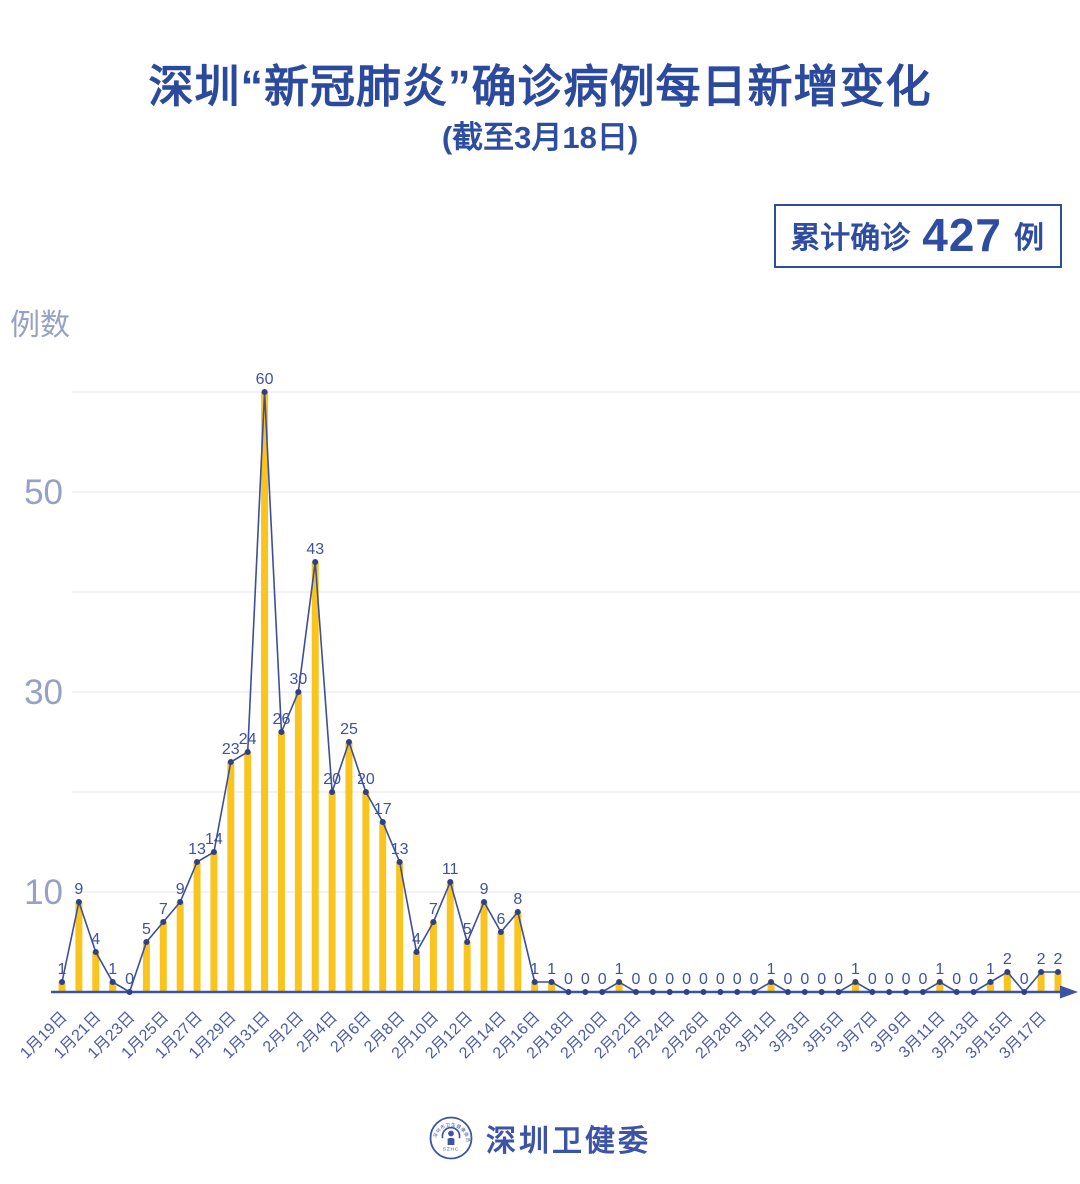 This screenshot has width=1080, height=1184. Describe the element at coordinates (282, 719) in the screenshot. I see `svg-text: 26` at that location.